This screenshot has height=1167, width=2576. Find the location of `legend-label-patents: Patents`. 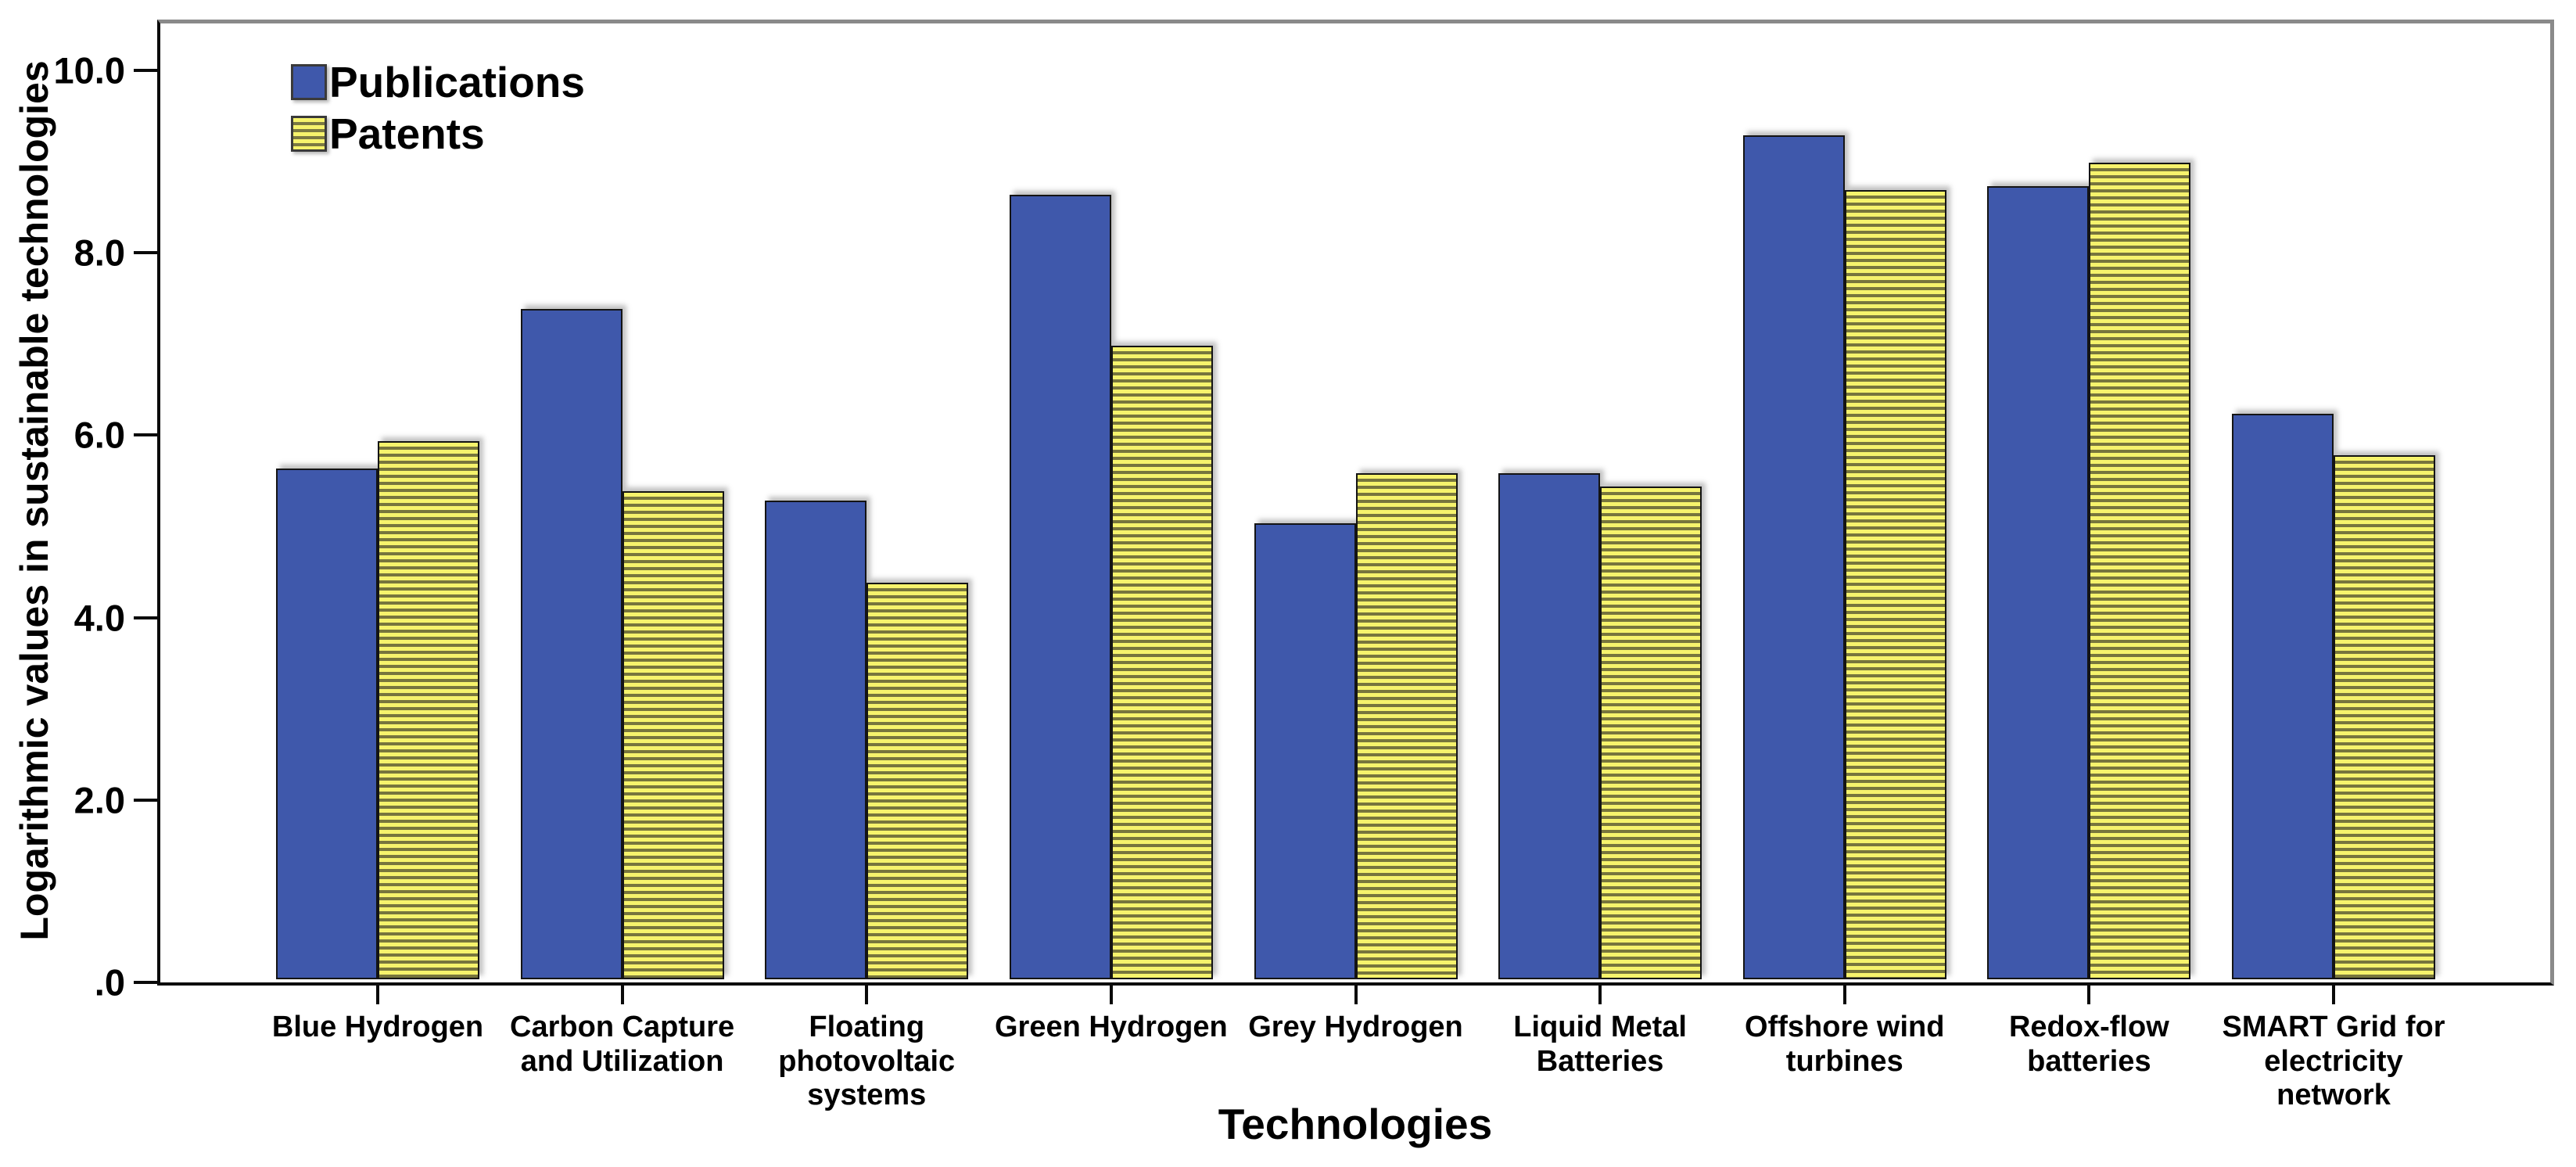

legend-label-patents: Patents is located at coordinates (407, 134).